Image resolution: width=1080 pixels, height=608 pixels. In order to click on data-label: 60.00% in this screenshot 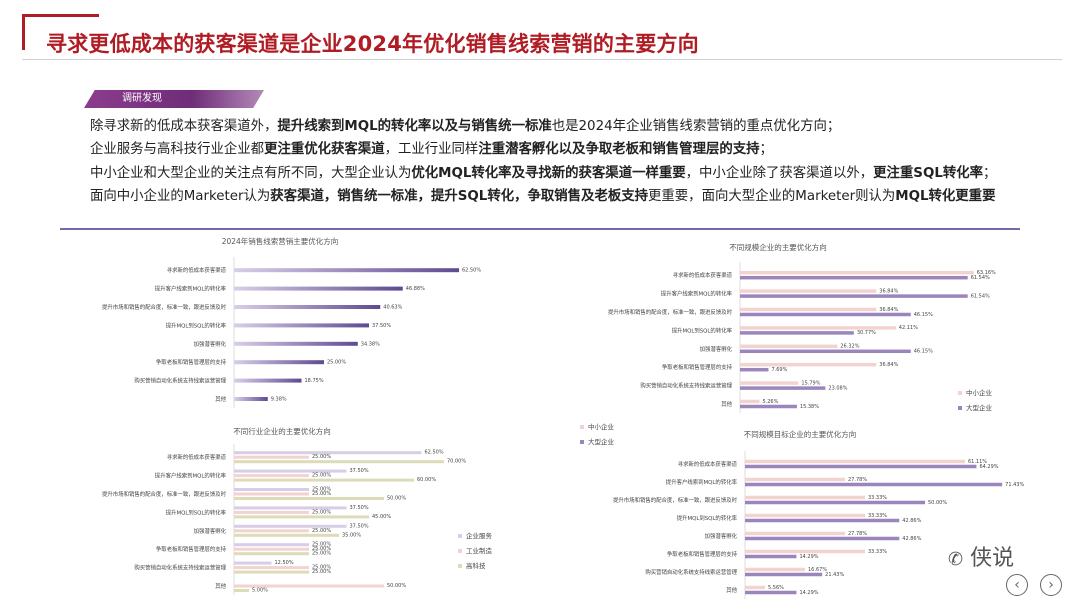, I will do `click(426, 480)`.